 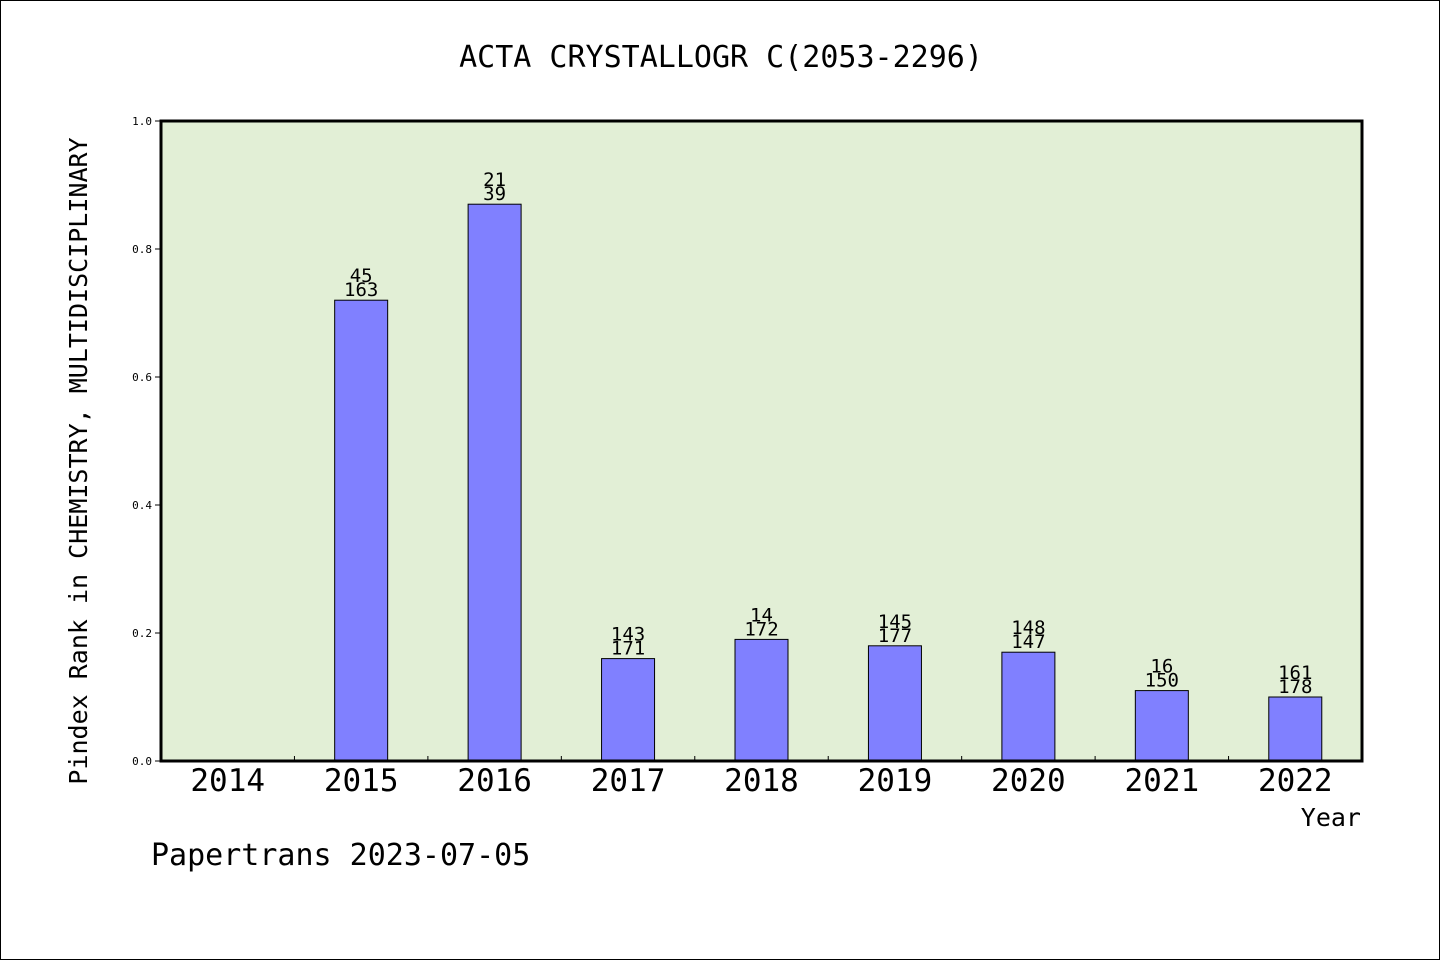 I want to click on bar-label-top-2018: 14, so click(x=761, y=615).